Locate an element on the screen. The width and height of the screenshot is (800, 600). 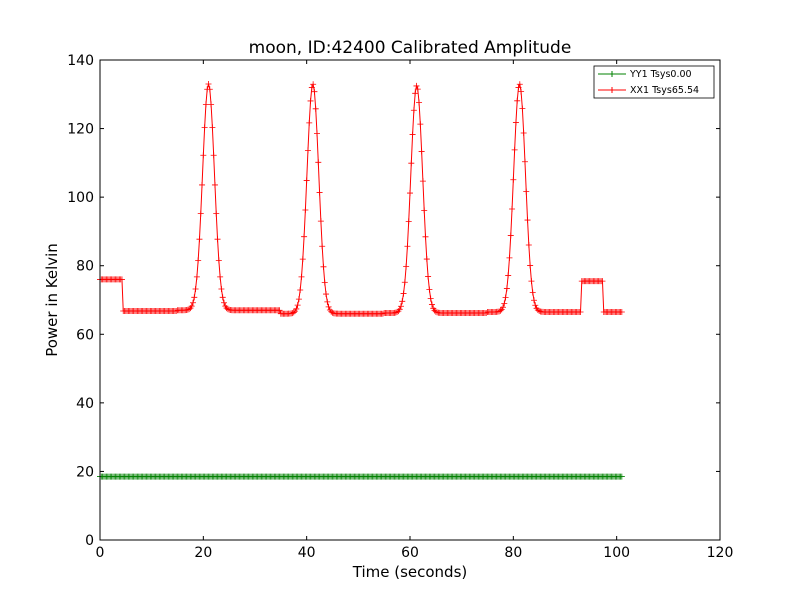
y-tick-label: 80 is located at coordinates (85, 267).